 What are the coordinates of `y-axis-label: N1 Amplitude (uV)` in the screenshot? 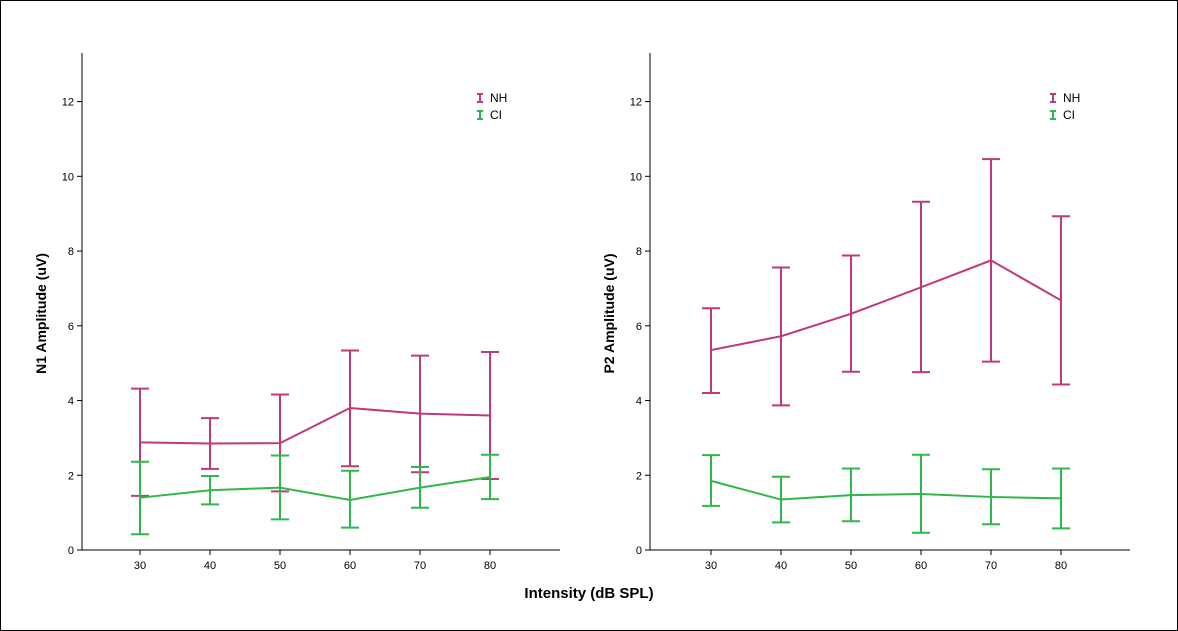 It's located at (41, 313).